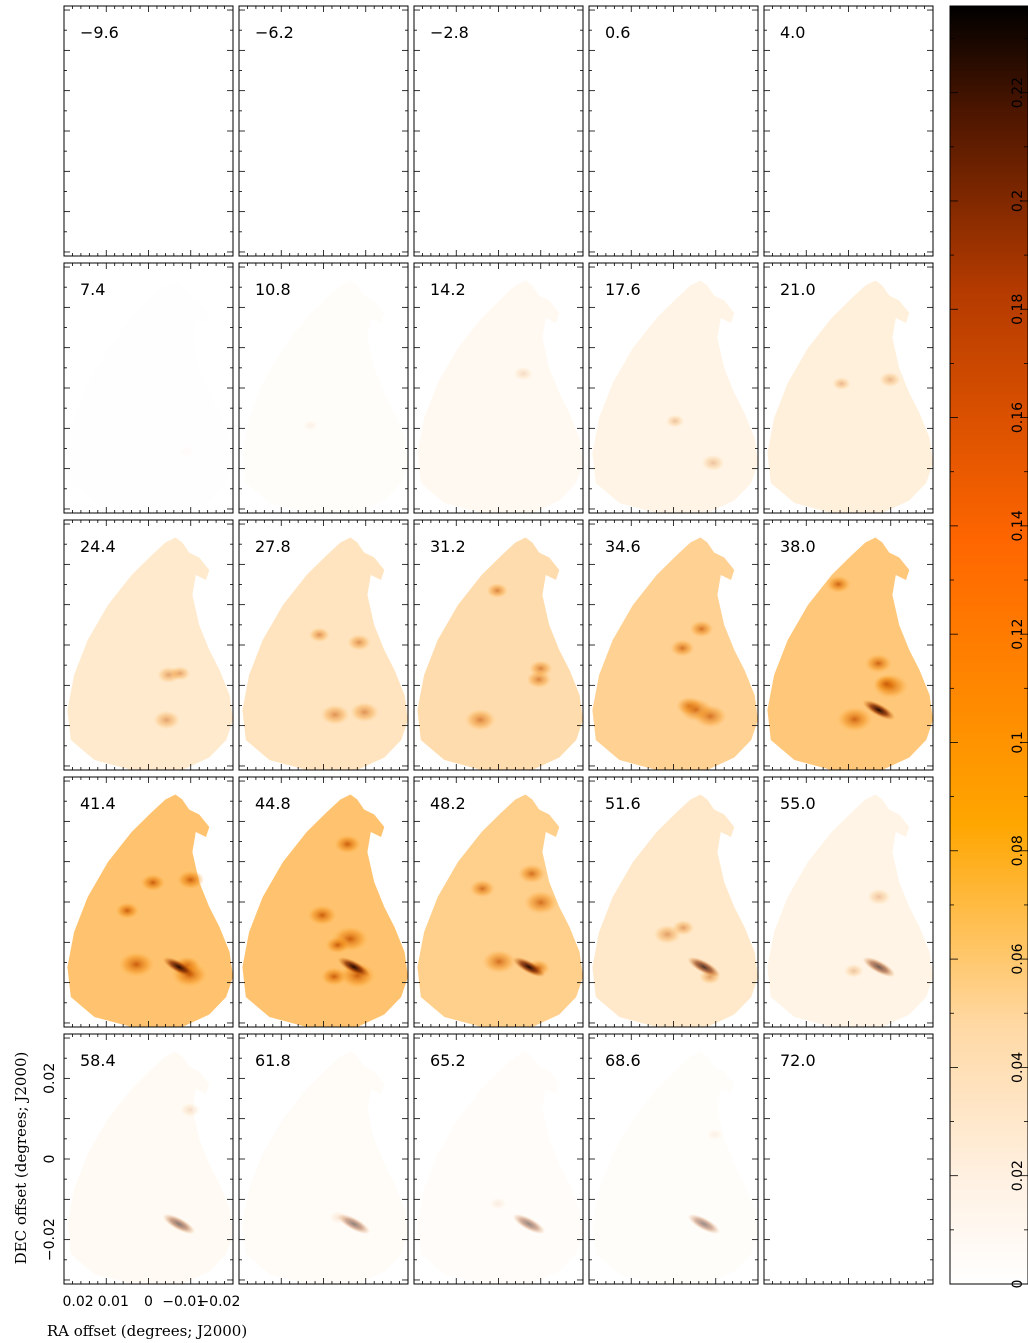 This screenshot has width=1028, height=1343. What do you see at coordinates (99, 32) in the screenshot?
I see `velocity-label: −9.6` at bounding box center [99, 32].